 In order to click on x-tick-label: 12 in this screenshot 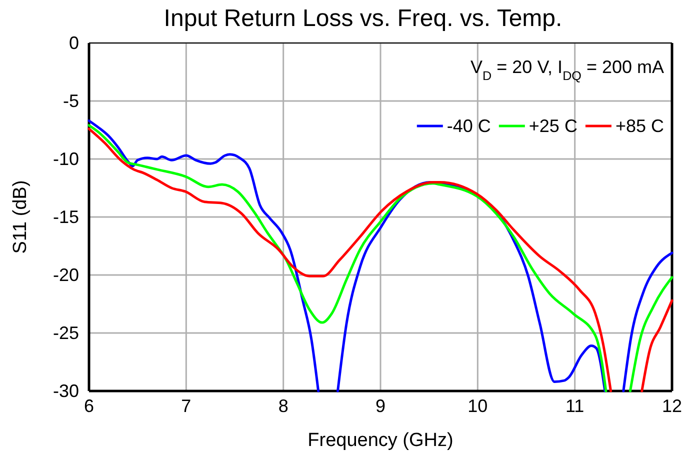, I will do `click(672, 406)`.